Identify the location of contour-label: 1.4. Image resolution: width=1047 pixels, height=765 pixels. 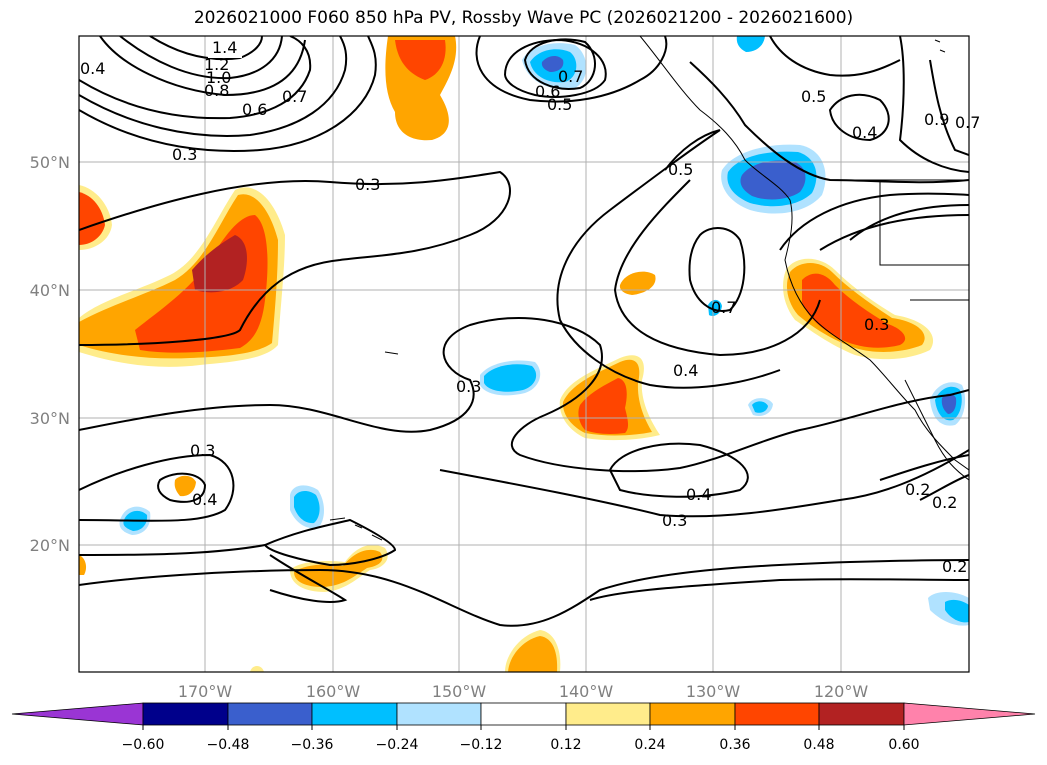
(224, 47).